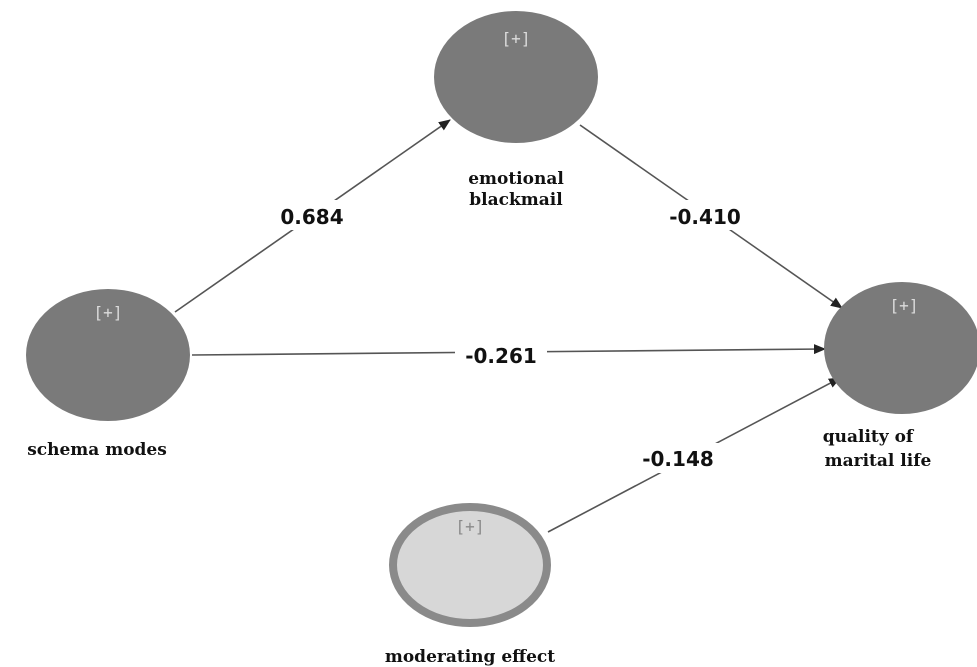 This screenshot has height=667, width=977. What do you see at coordinates (869, 437) in the screenshot?
I see `quality-of-marital-life-label-line1: quality of` at bounding box center [869, 437].